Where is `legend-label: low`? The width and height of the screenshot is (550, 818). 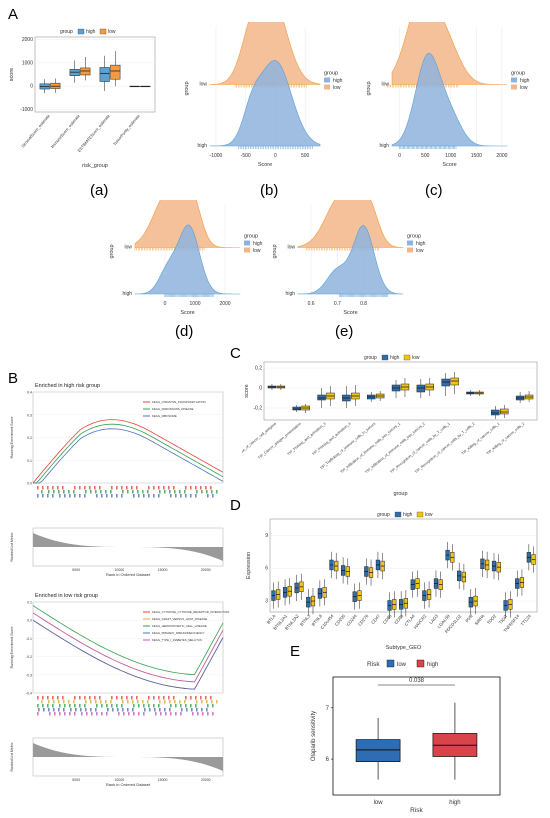 legend-label: low is located at coordinates (337, 88).